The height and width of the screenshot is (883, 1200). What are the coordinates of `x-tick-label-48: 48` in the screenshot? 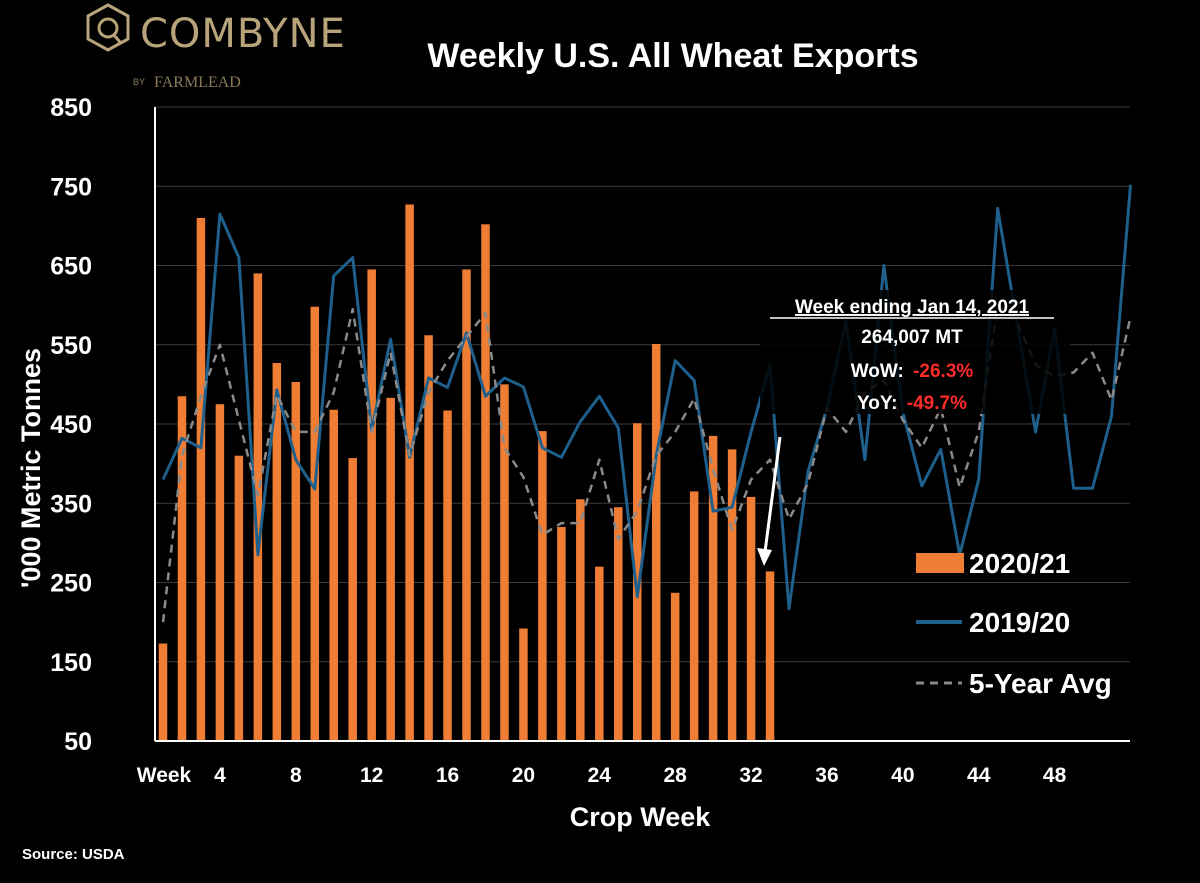 It's located at (1055, 775).